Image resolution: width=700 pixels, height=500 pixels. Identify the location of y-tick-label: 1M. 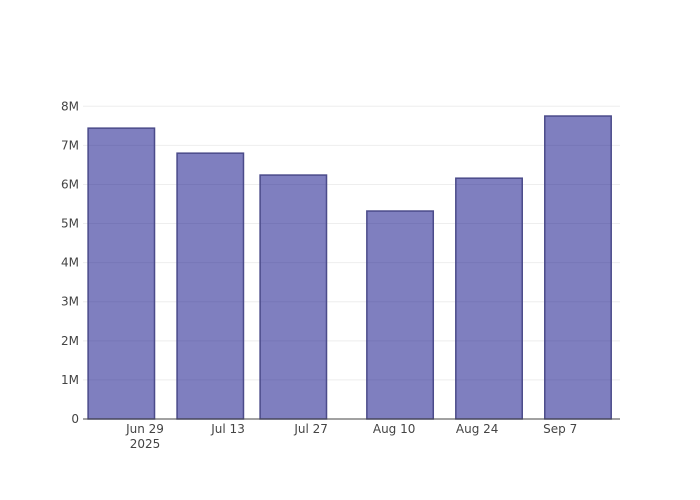
(70, 379).